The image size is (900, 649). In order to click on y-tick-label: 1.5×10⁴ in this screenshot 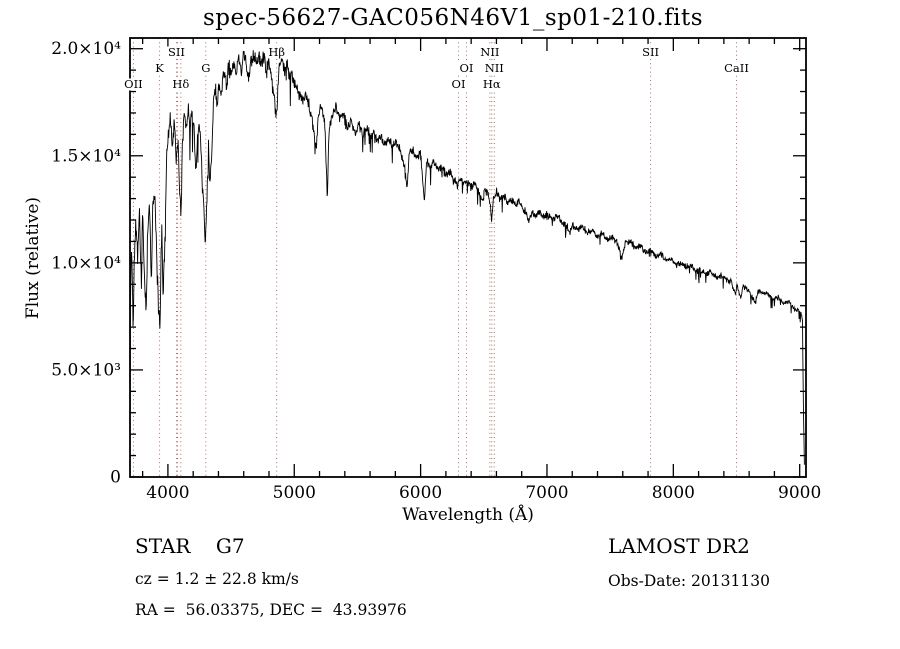, I will do `click(86, 156)`.